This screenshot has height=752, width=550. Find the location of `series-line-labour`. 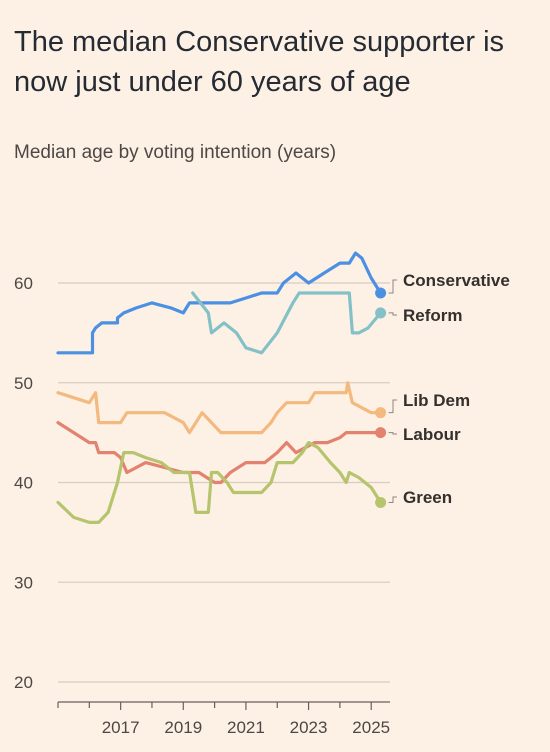

series-line-labour is located at coordinates (219, 453).